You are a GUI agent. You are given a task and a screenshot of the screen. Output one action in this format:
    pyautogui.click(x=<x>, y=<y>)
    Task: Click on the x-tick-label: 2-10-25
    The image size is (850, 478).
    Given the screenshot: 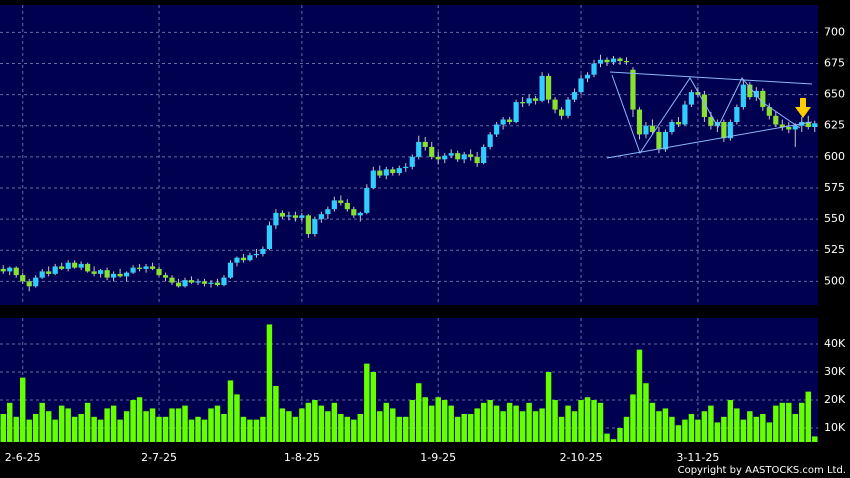 What is the action you would take?
    pyautogui.click(x=581, y=457)
    